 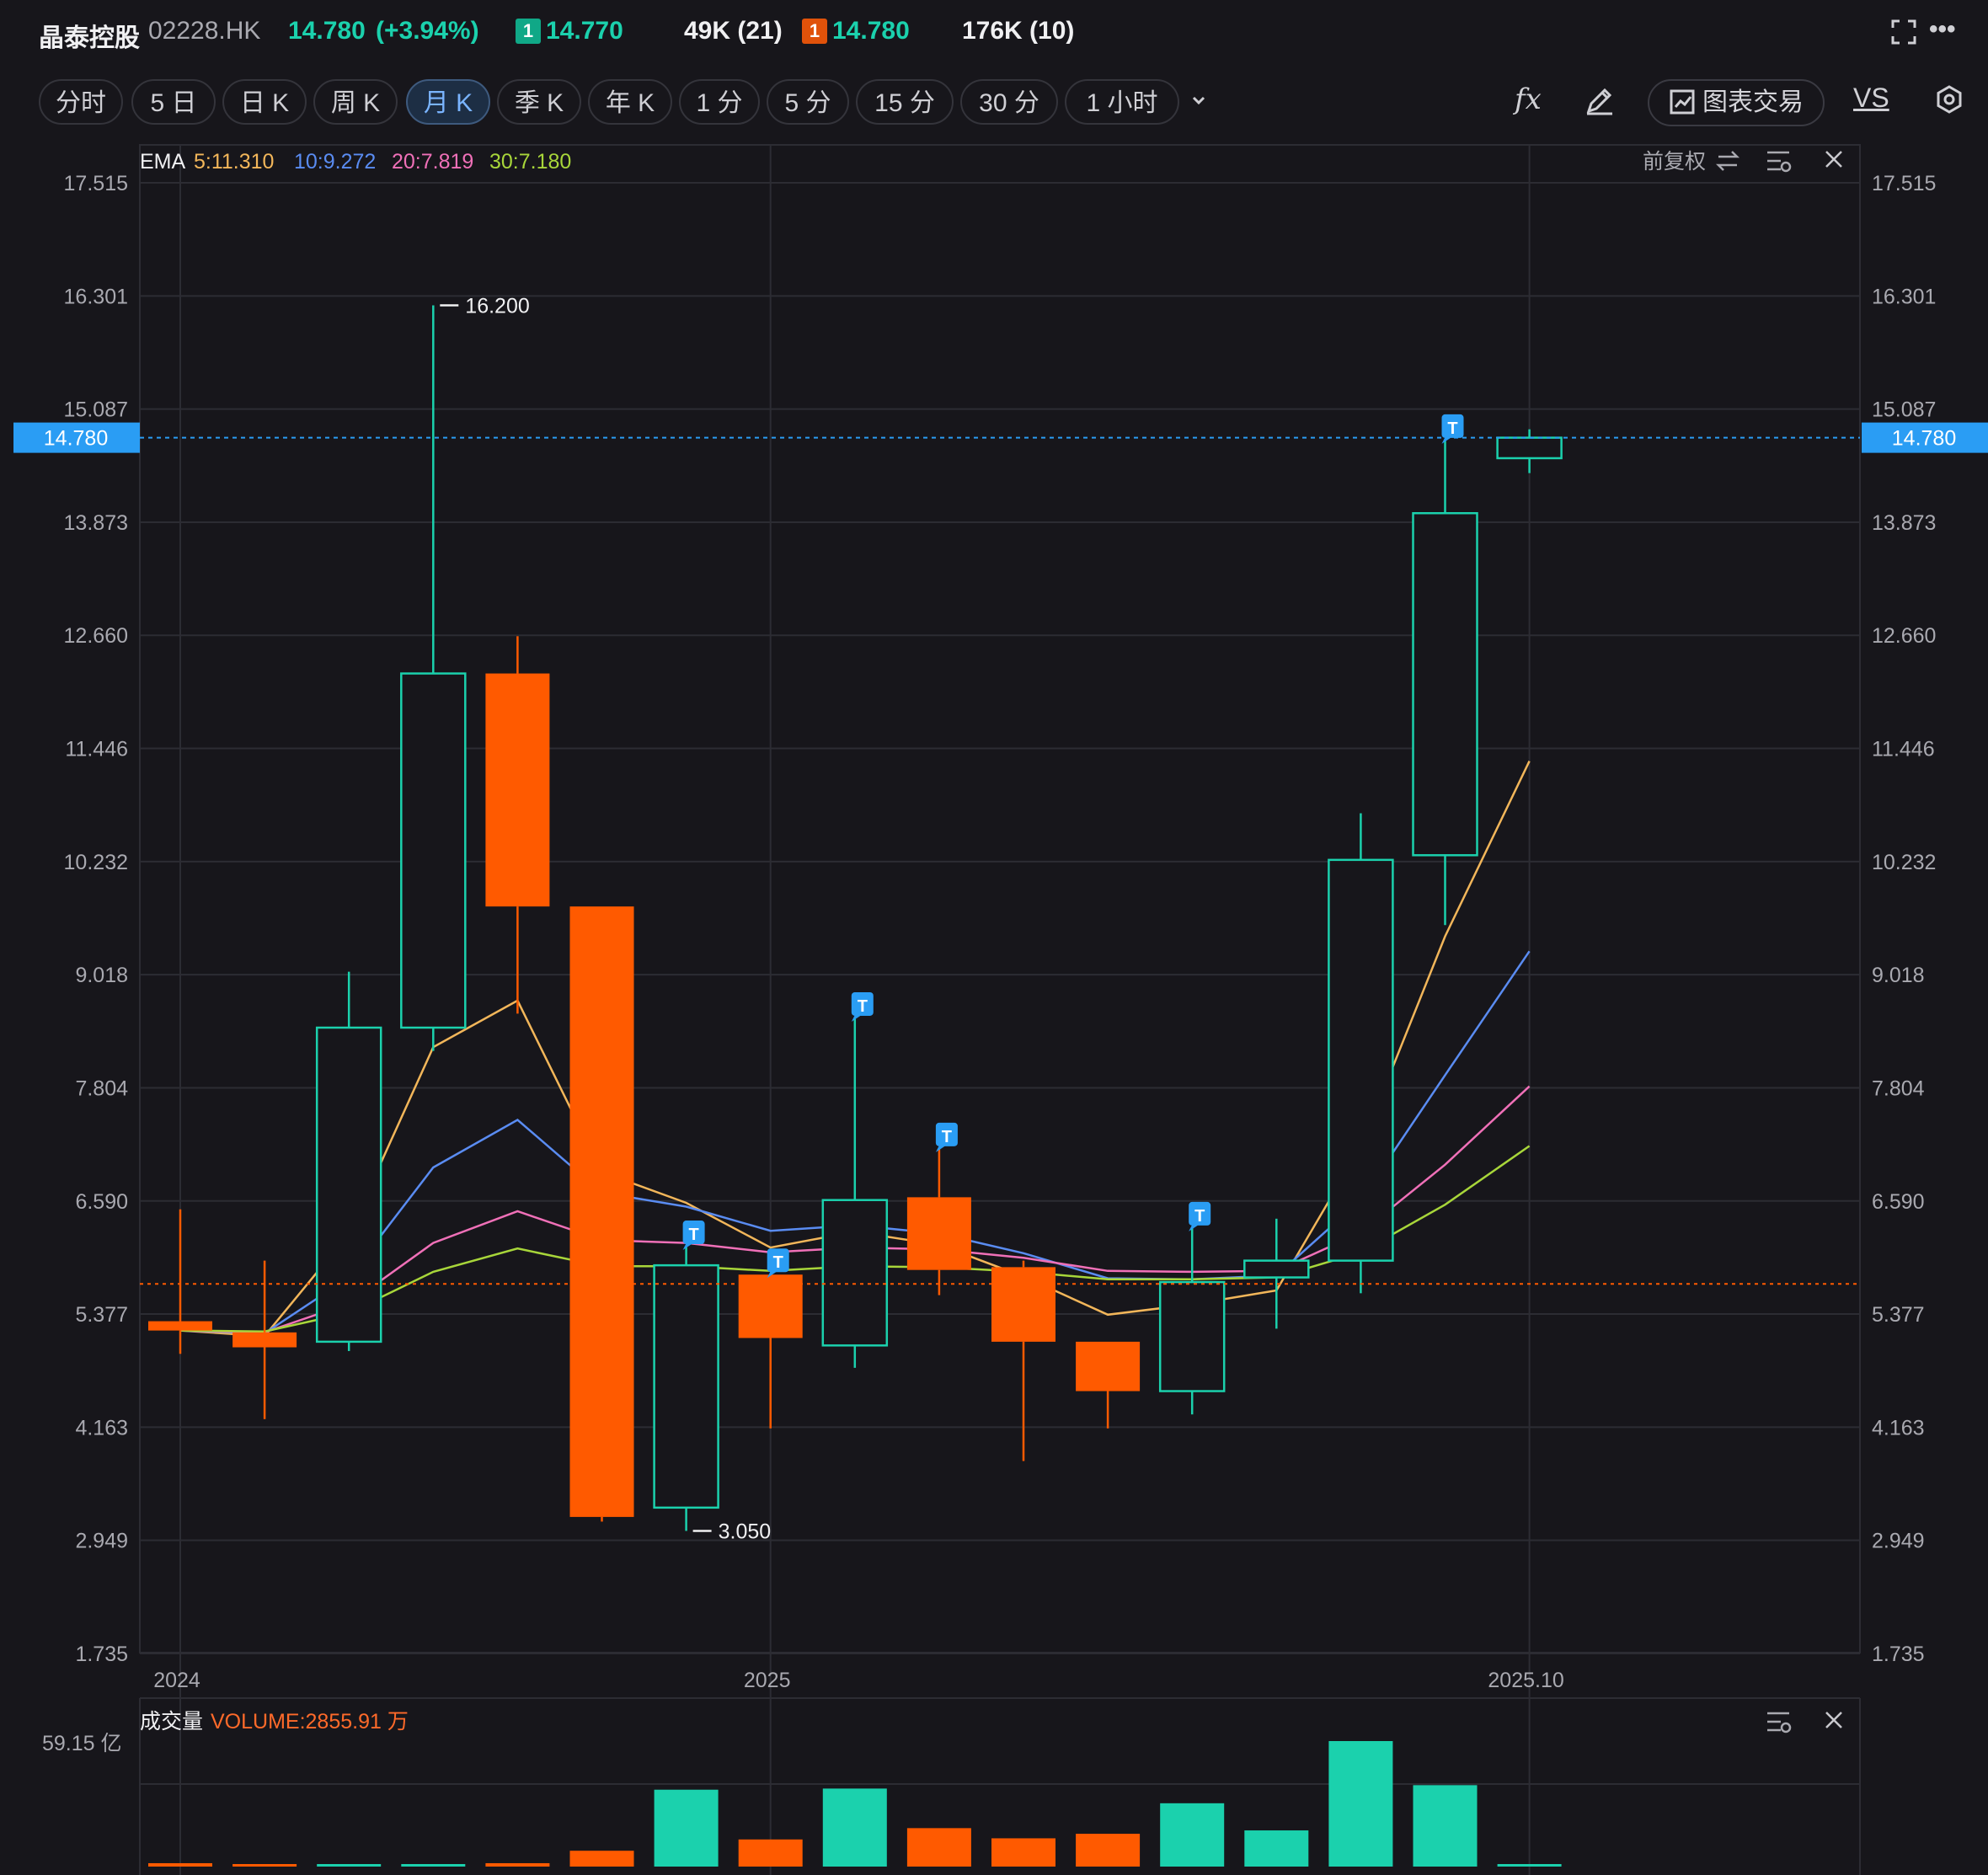 What do you see at coordinates (767, 1680) in the screenshot?
I see `time-tick-label: 2025` at bounding box center [767, 1680].